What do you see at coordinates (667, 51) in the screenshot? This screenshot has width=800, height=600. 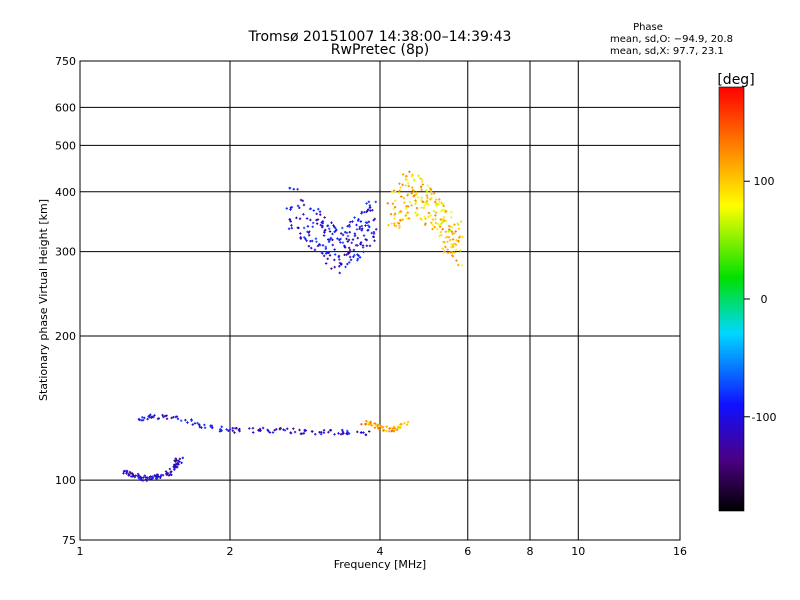 I see `stats-x: mean, sd,X: 97.7, 23.1` at bounding box center [667, 51].